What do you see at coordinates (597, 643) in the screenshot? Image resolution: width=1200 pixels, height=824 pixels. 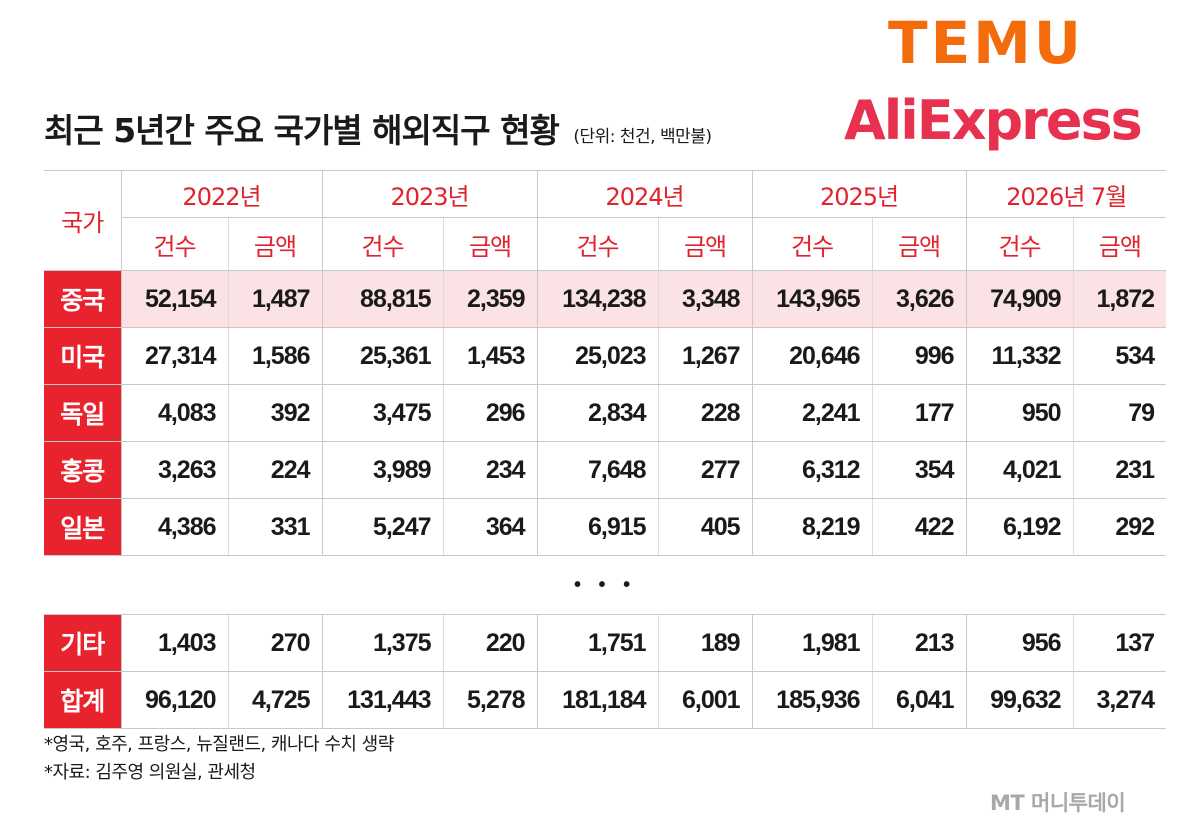 I see `count-cell: 1,751` at bounding box center [597, 643].